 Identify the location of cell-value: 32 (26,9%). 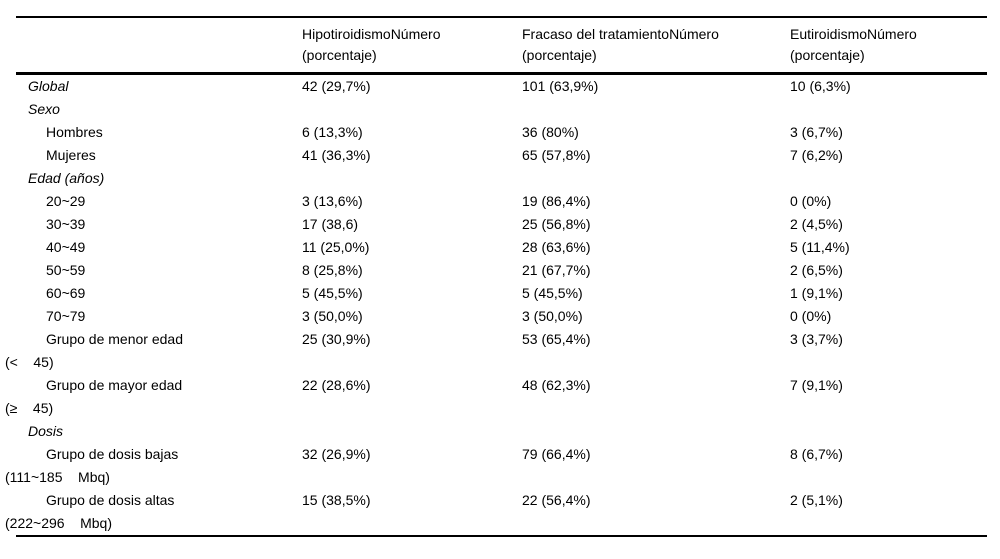
(336, 453).